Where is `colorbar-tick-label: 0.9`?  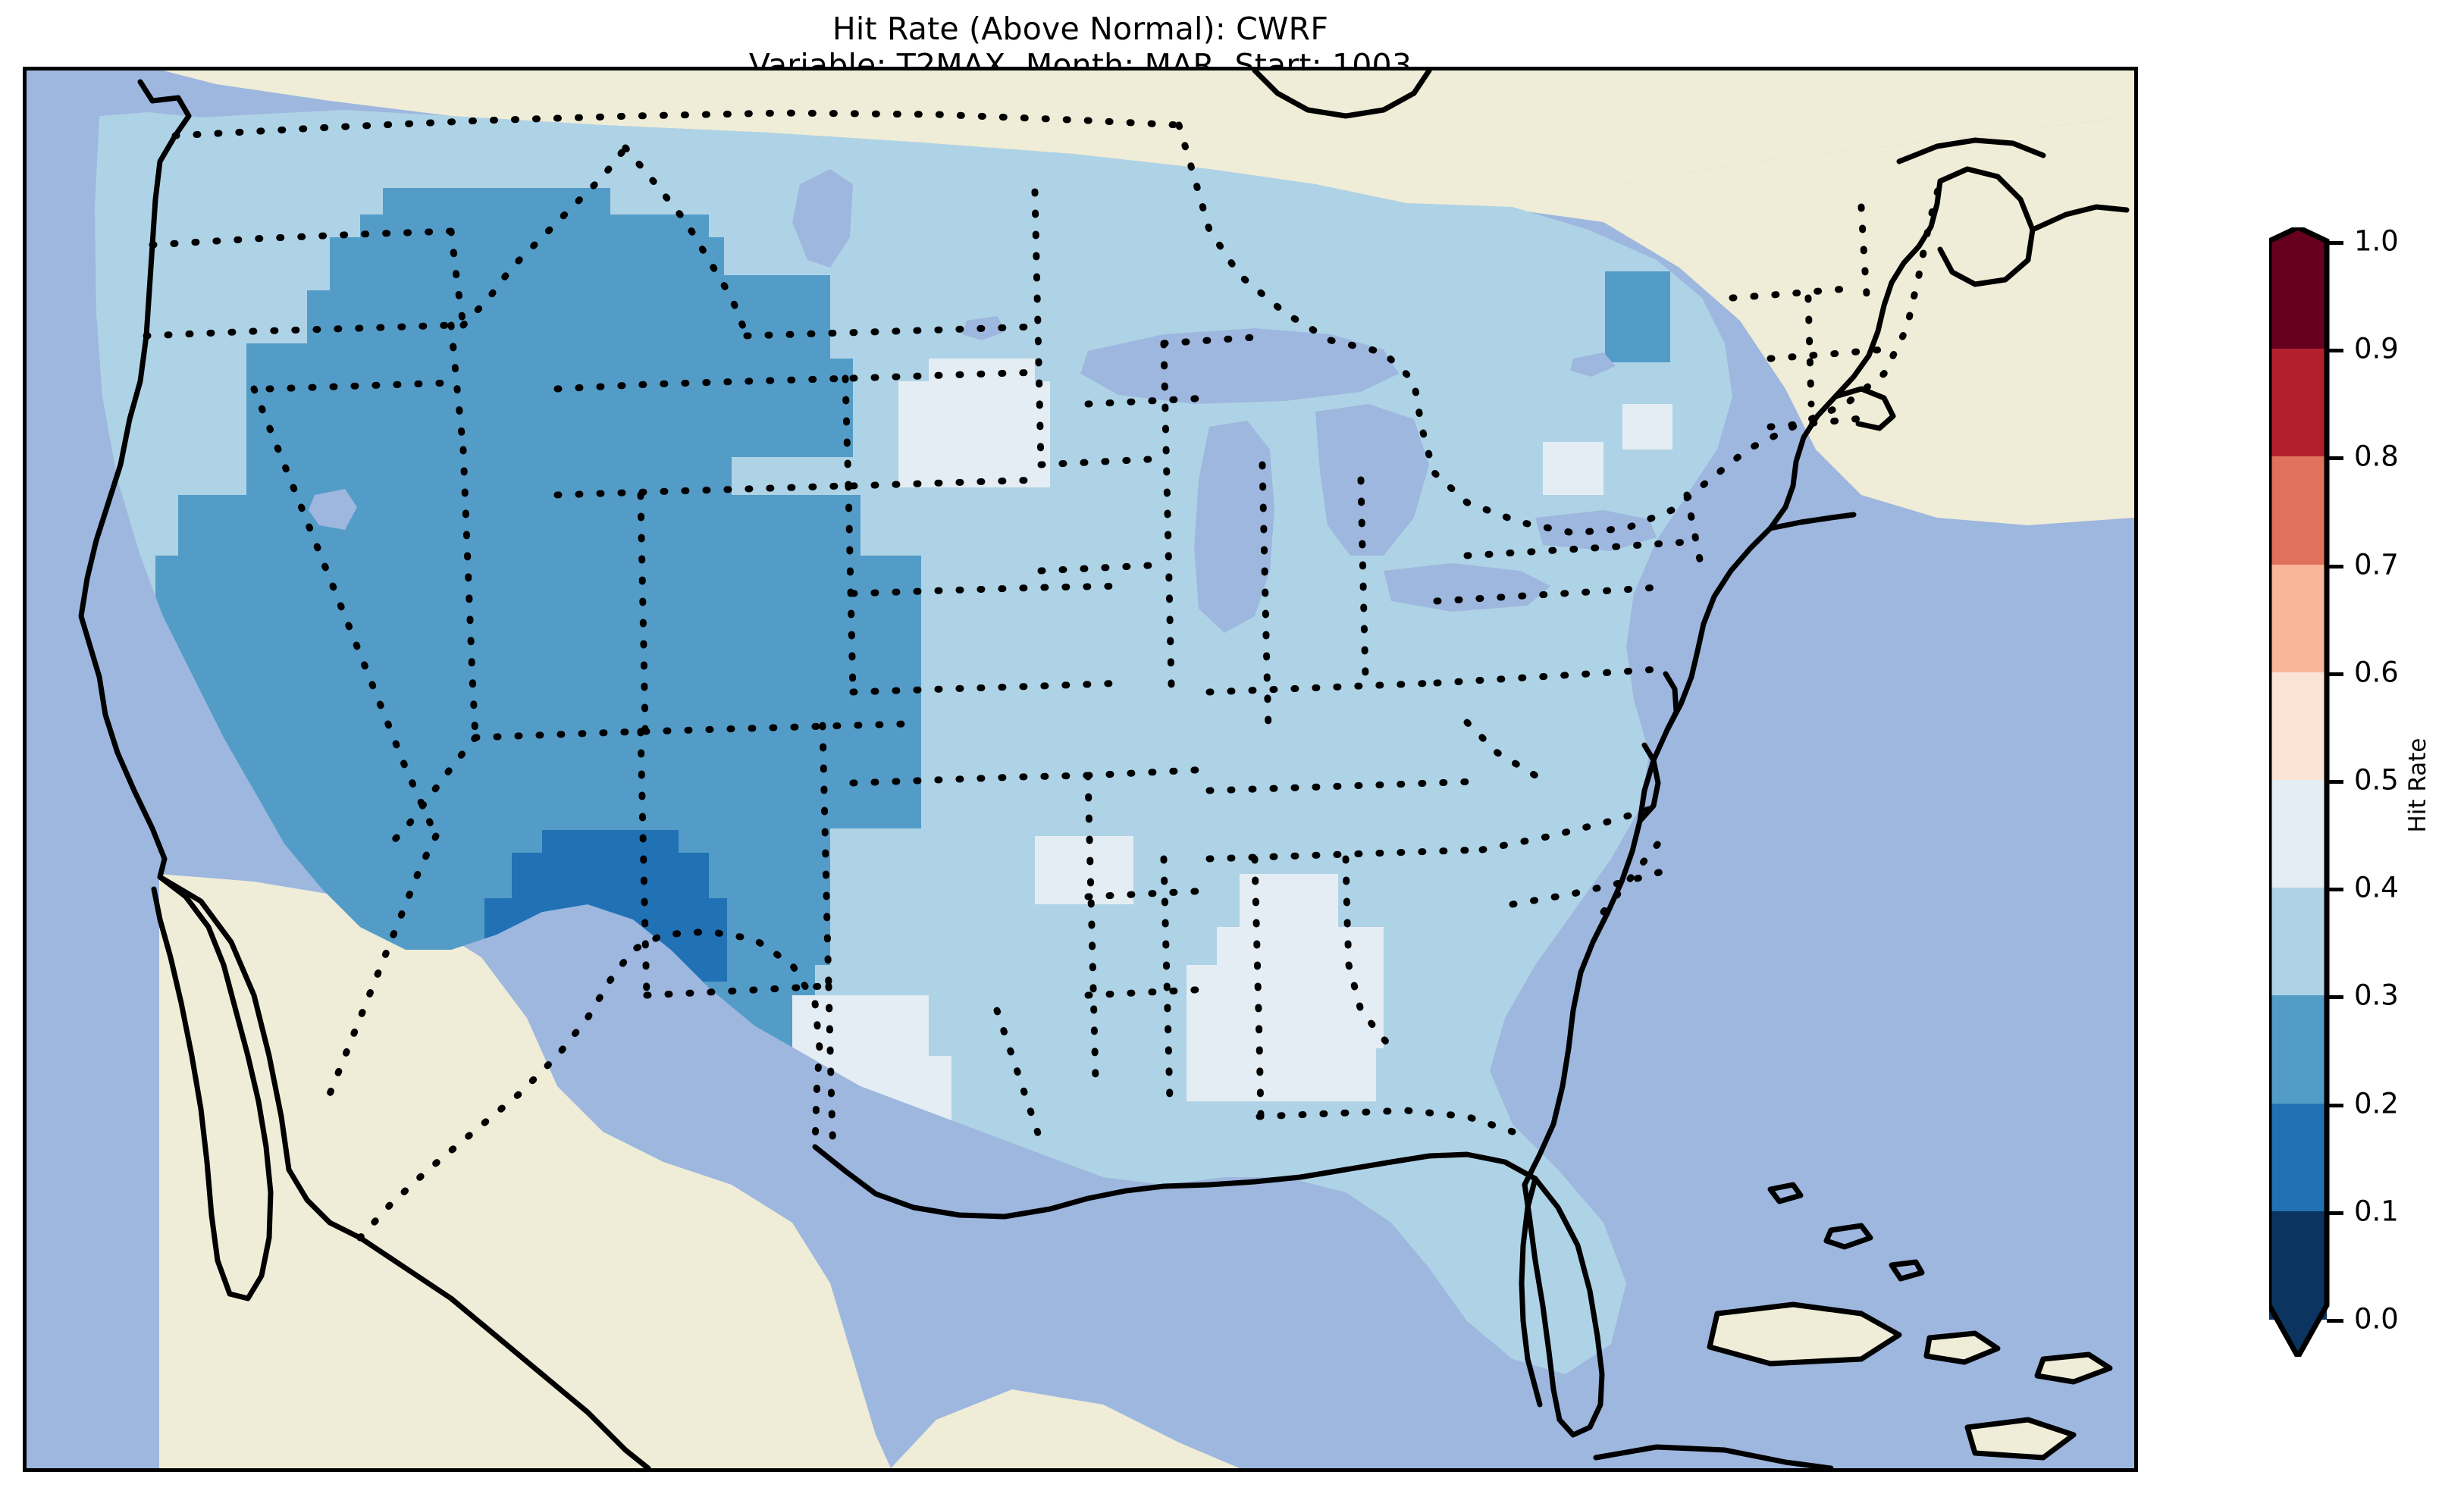 colorbar-tick-label: 0.9 is located at coordinates (2377, 348).